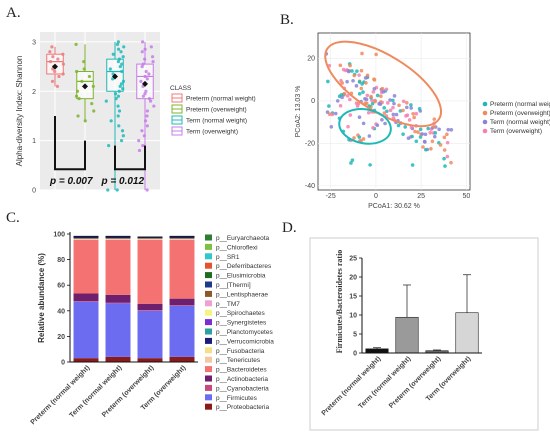  I want to click on legend-label: Term (overweight), so click(516, 131).